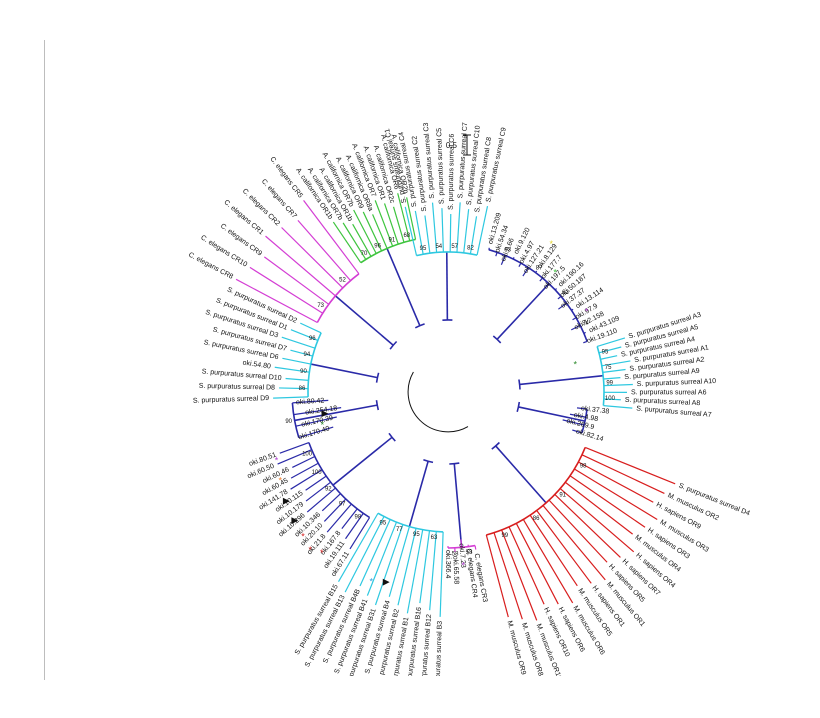 The image size is (820, 718). I want to click on bootstrap-value: 99, so click(609, 383).